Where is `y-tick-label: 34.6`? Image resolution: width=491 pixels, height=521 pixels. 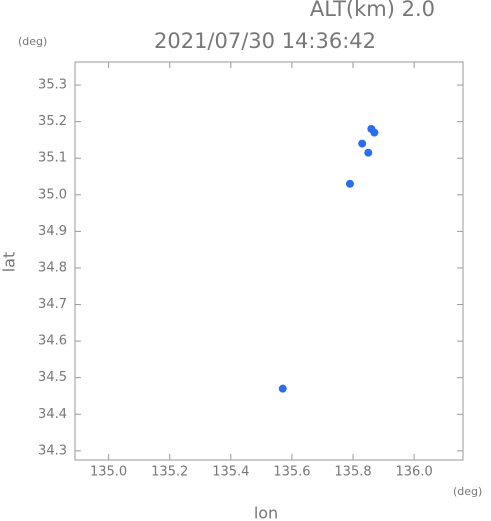 y-tick-label: 34.6 is located at coordinates (52, 341).